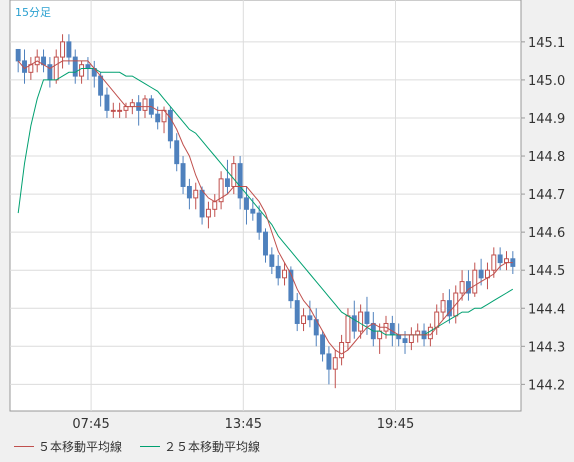  I want to click on legend-swatch-ma5, so click(24, 446).